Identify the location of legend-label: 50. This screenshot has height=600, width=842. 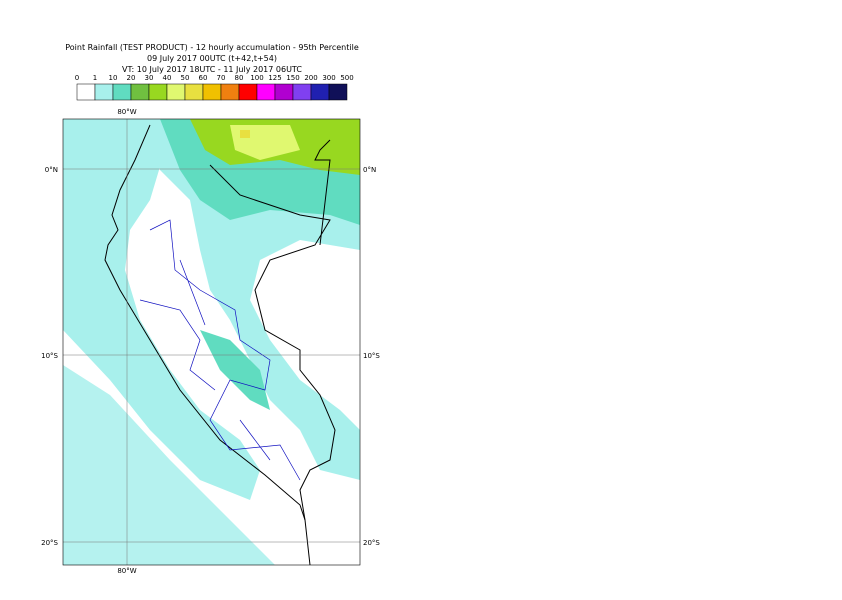
(185, 78).